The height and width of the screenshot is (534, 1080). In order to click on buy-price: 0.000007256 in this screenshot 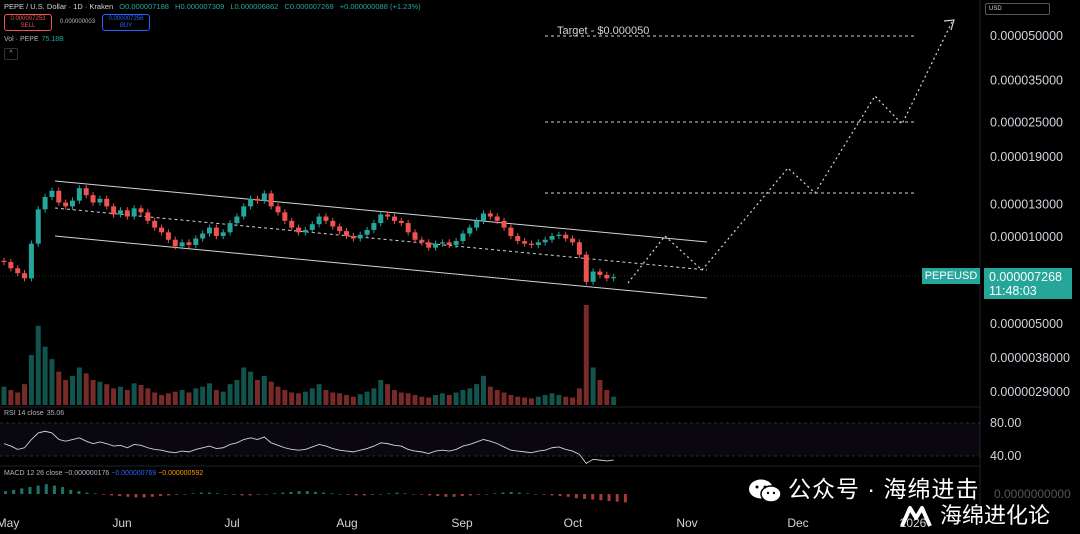, I will do `click(126, 19)`.